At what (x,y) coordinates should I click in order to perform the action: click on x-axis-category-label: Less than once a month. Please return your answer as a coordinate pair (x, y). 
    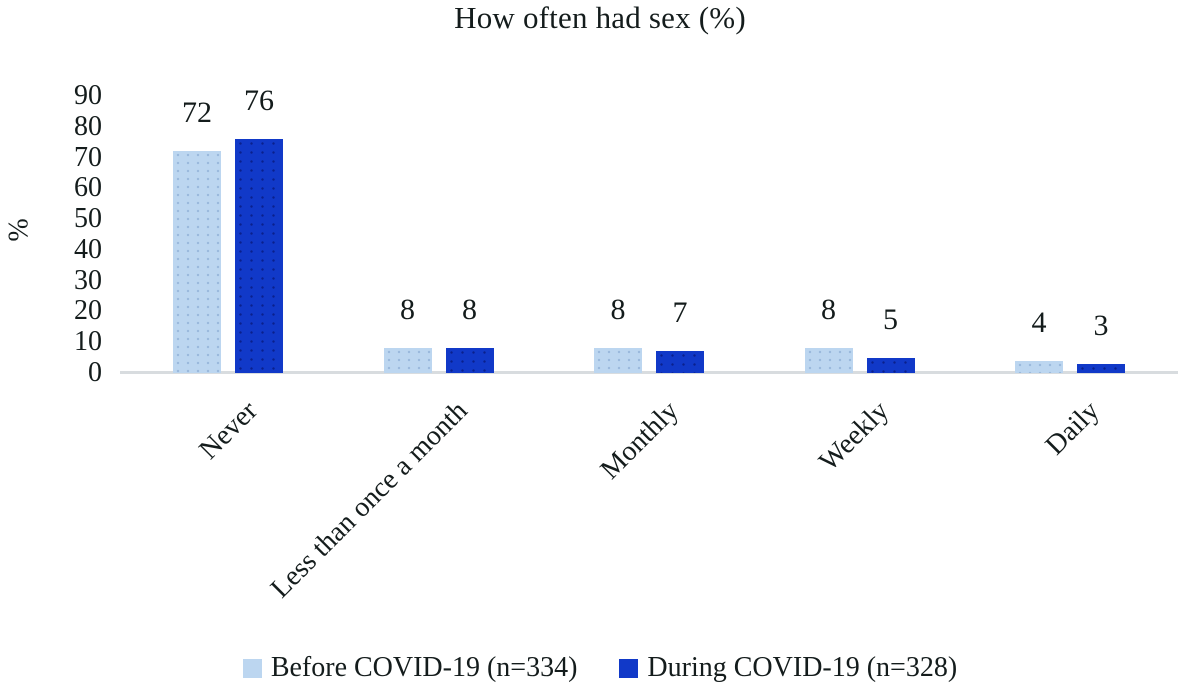
    Looking at the image, I should click on (369, 500).